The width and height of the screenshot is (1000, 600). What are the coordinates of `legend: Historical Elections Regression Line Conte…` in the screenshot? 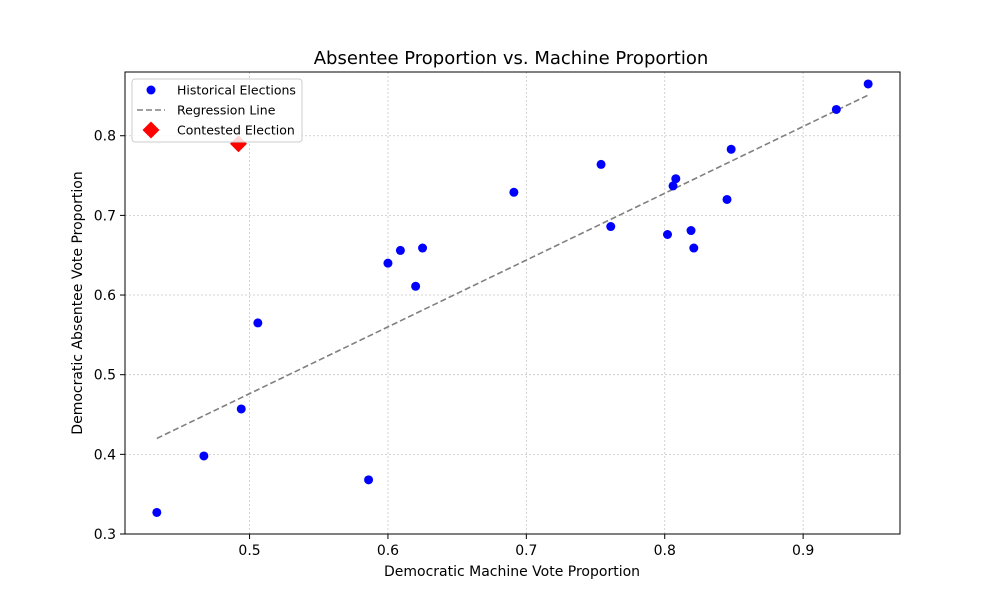 It's located at (217, 110).